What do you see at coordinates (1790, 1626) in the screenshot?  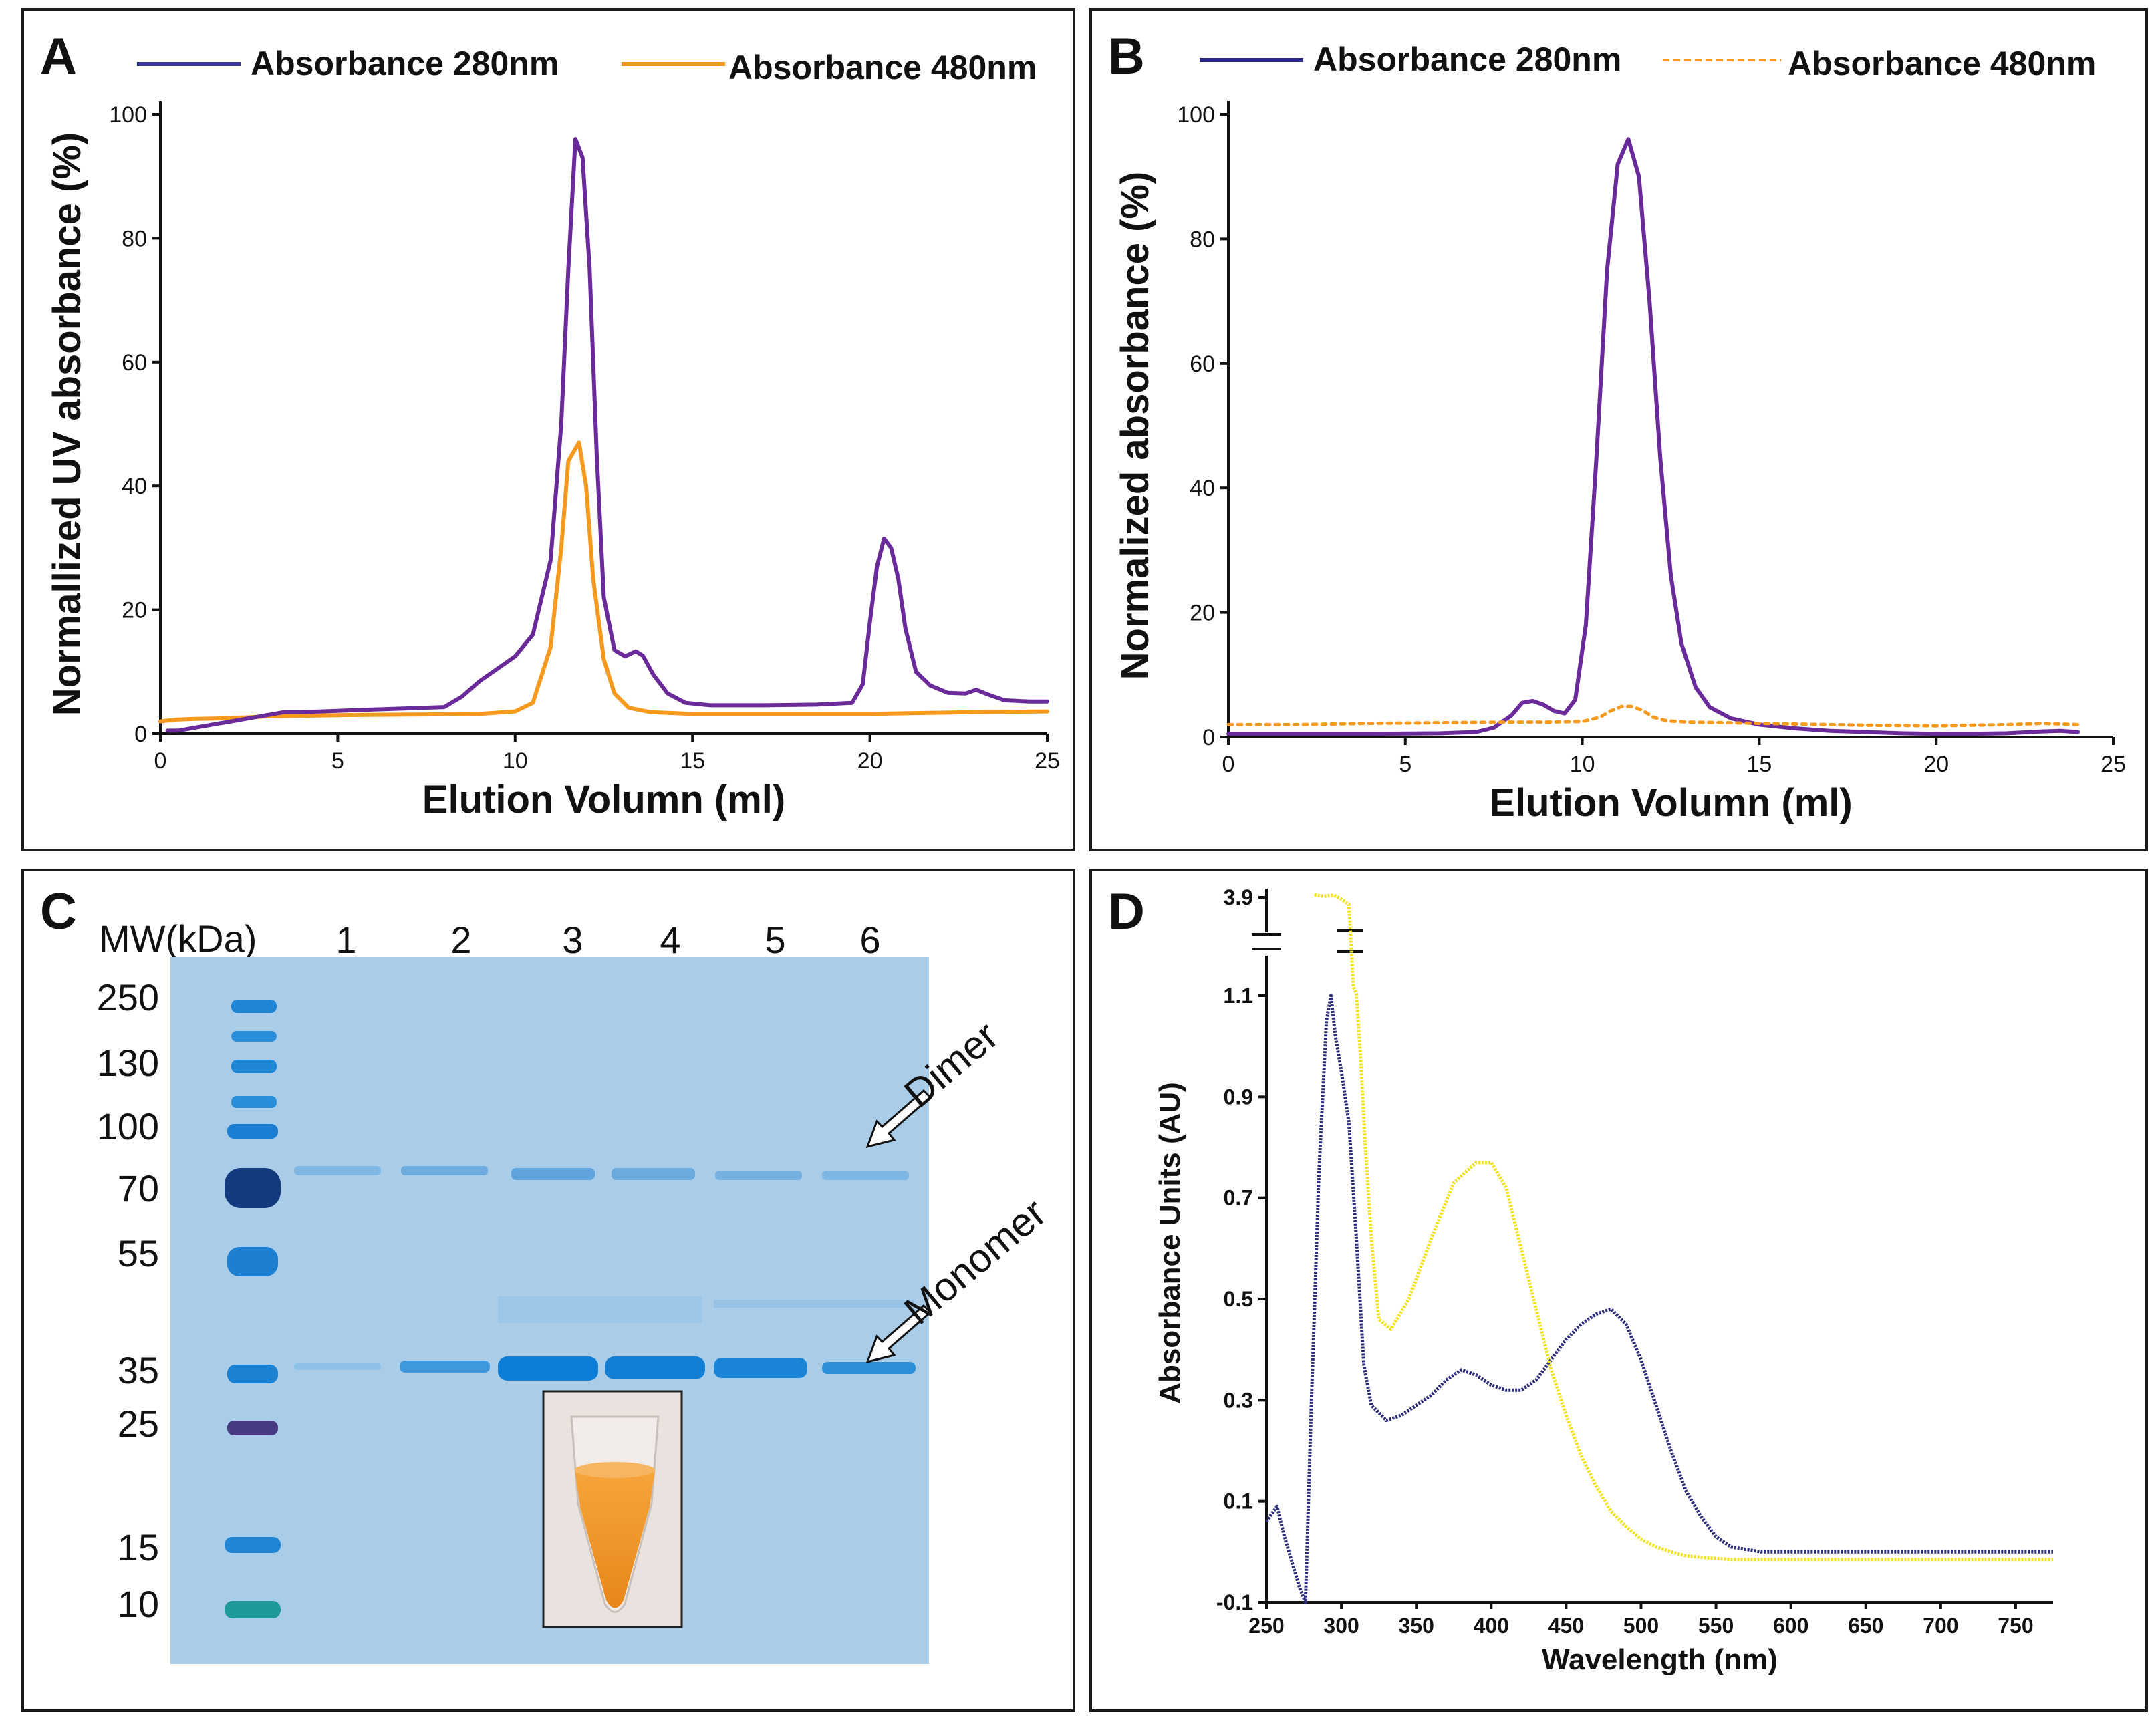 I see `chart-d-x-tick-label: 600` at bounding box center [1790, 1626].